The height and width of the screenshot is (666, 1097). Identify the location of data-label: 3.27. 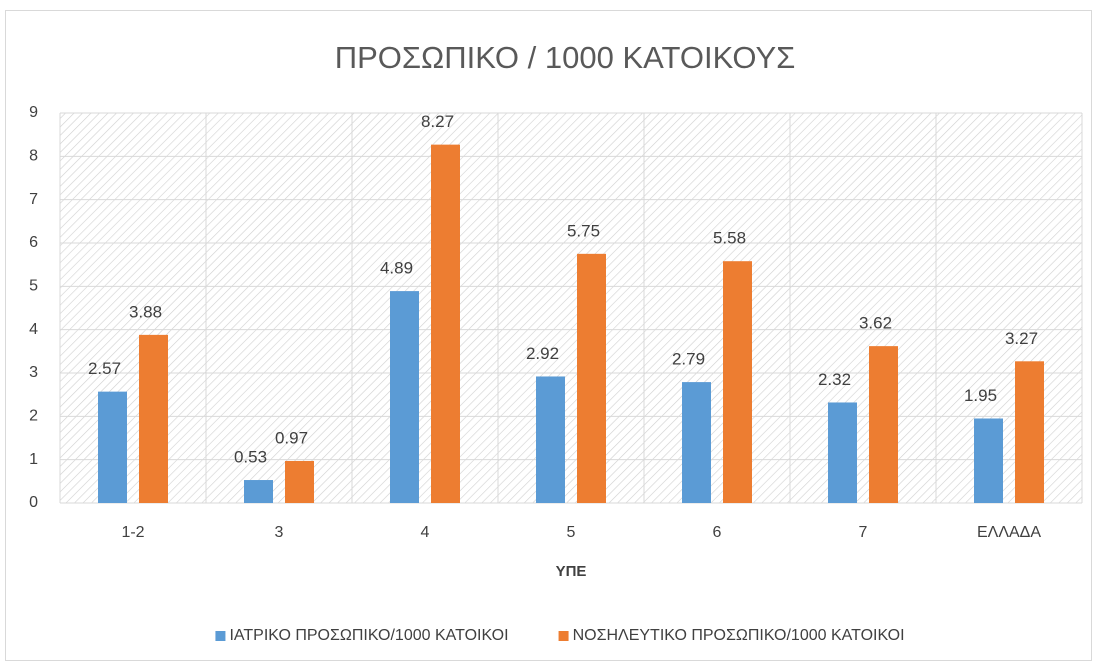
(1021, 338).